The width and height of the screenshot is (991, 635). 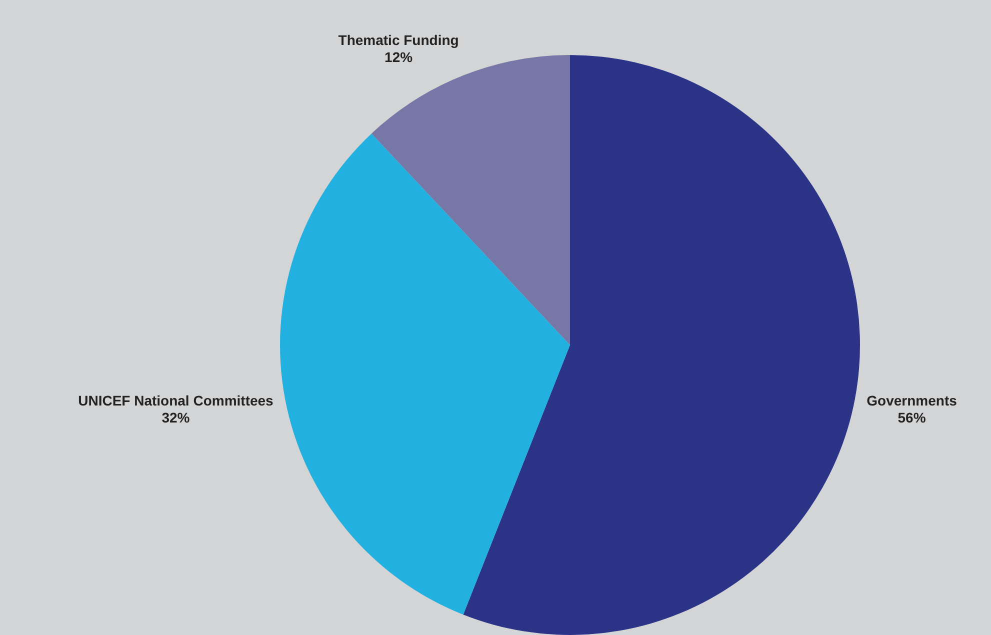 I want to click on slice-label: UNICEF National Committees, so click(x=176, y=400).